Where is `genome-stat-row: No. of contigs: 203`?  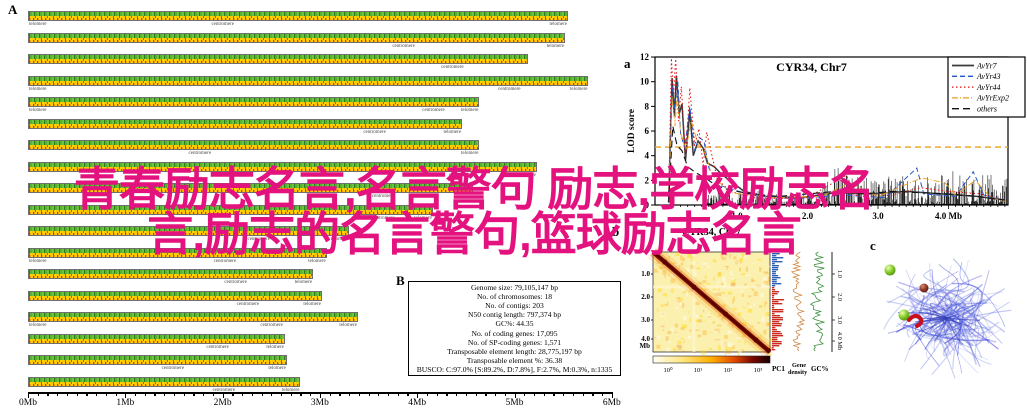 genome-stat-row: No. of contigs: 203 is located at coordinates (514, 306).